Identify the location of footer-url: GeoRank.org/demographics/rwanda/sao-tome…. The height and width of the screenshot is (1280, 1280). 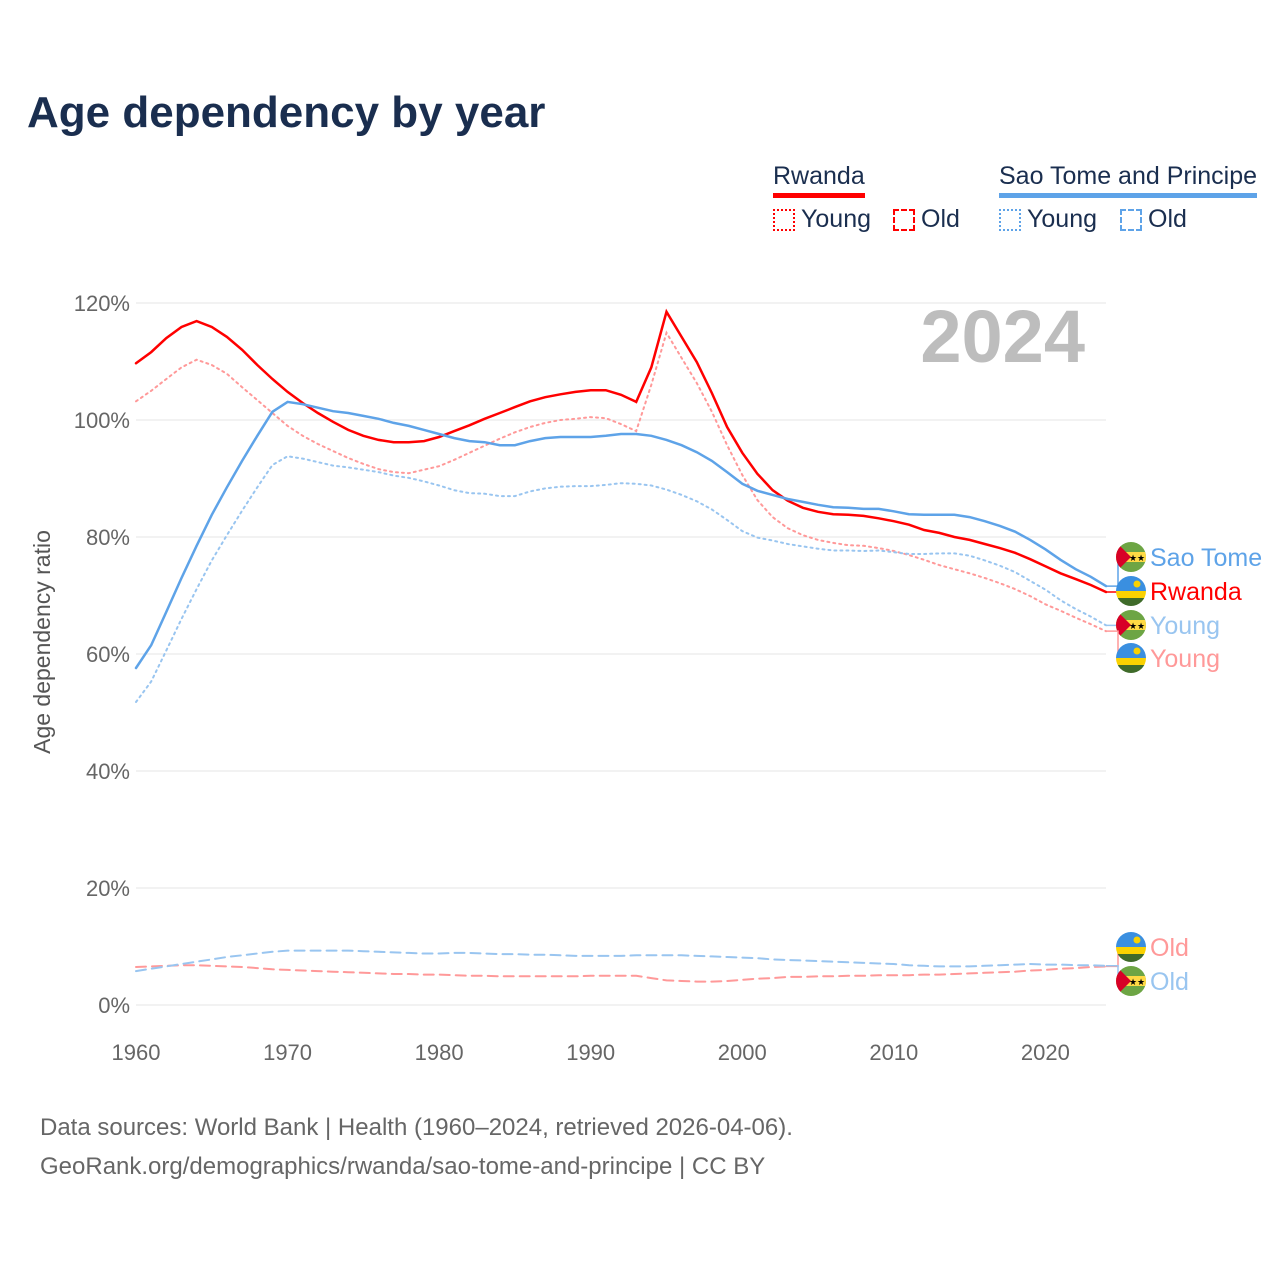
(403, 1166).